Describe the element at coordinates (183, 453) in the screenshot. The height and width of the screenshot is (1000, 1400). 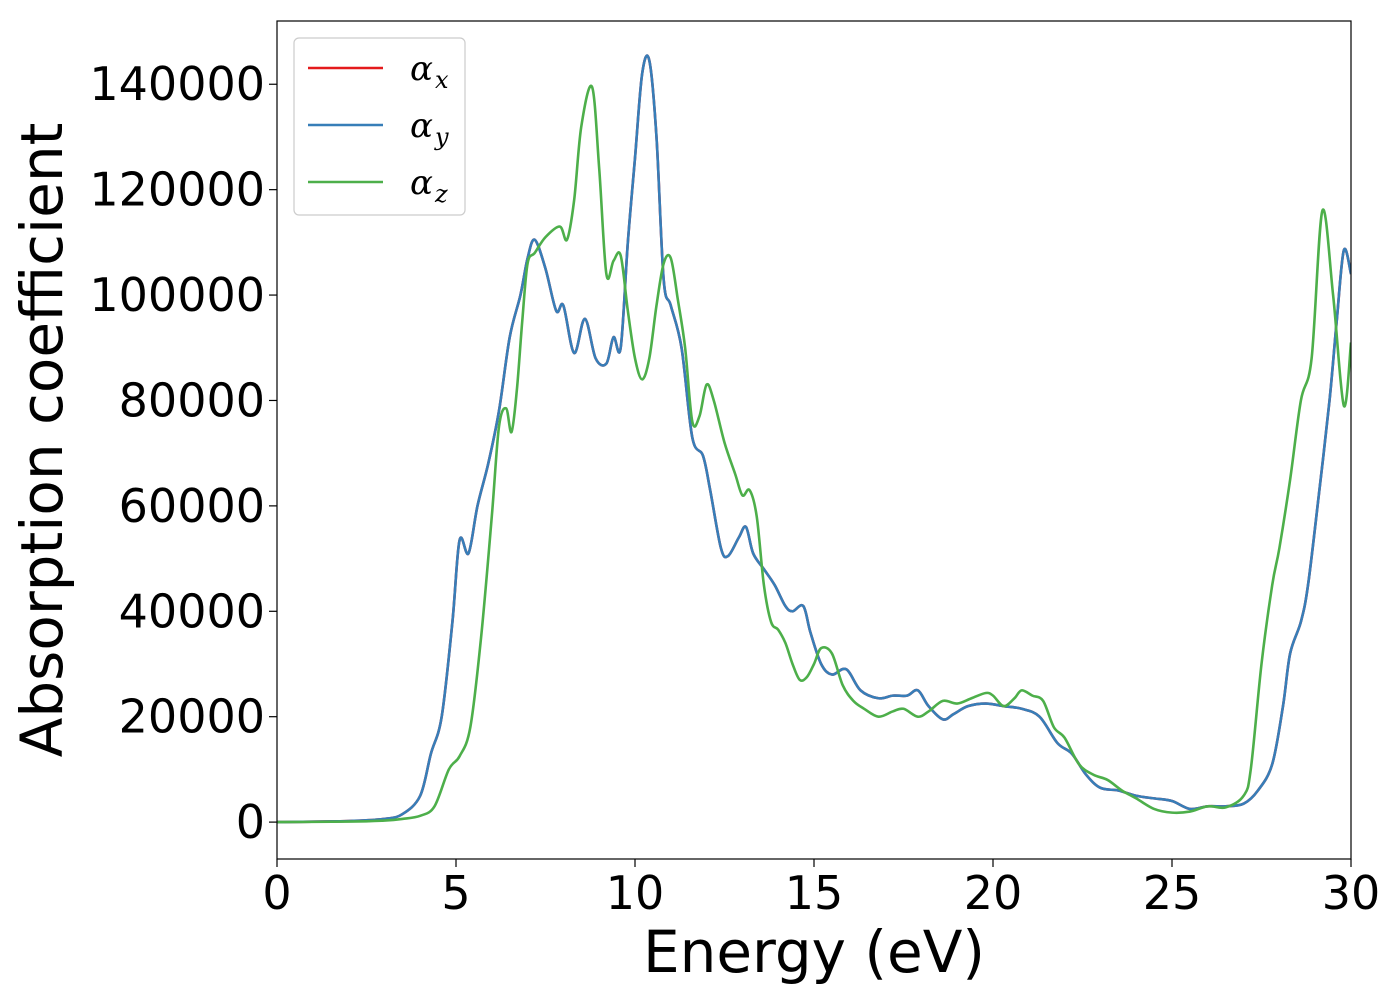
I see `y-axis-ticks: 0 20000 40000 60000 80000 100000 120000 140000` at that location.